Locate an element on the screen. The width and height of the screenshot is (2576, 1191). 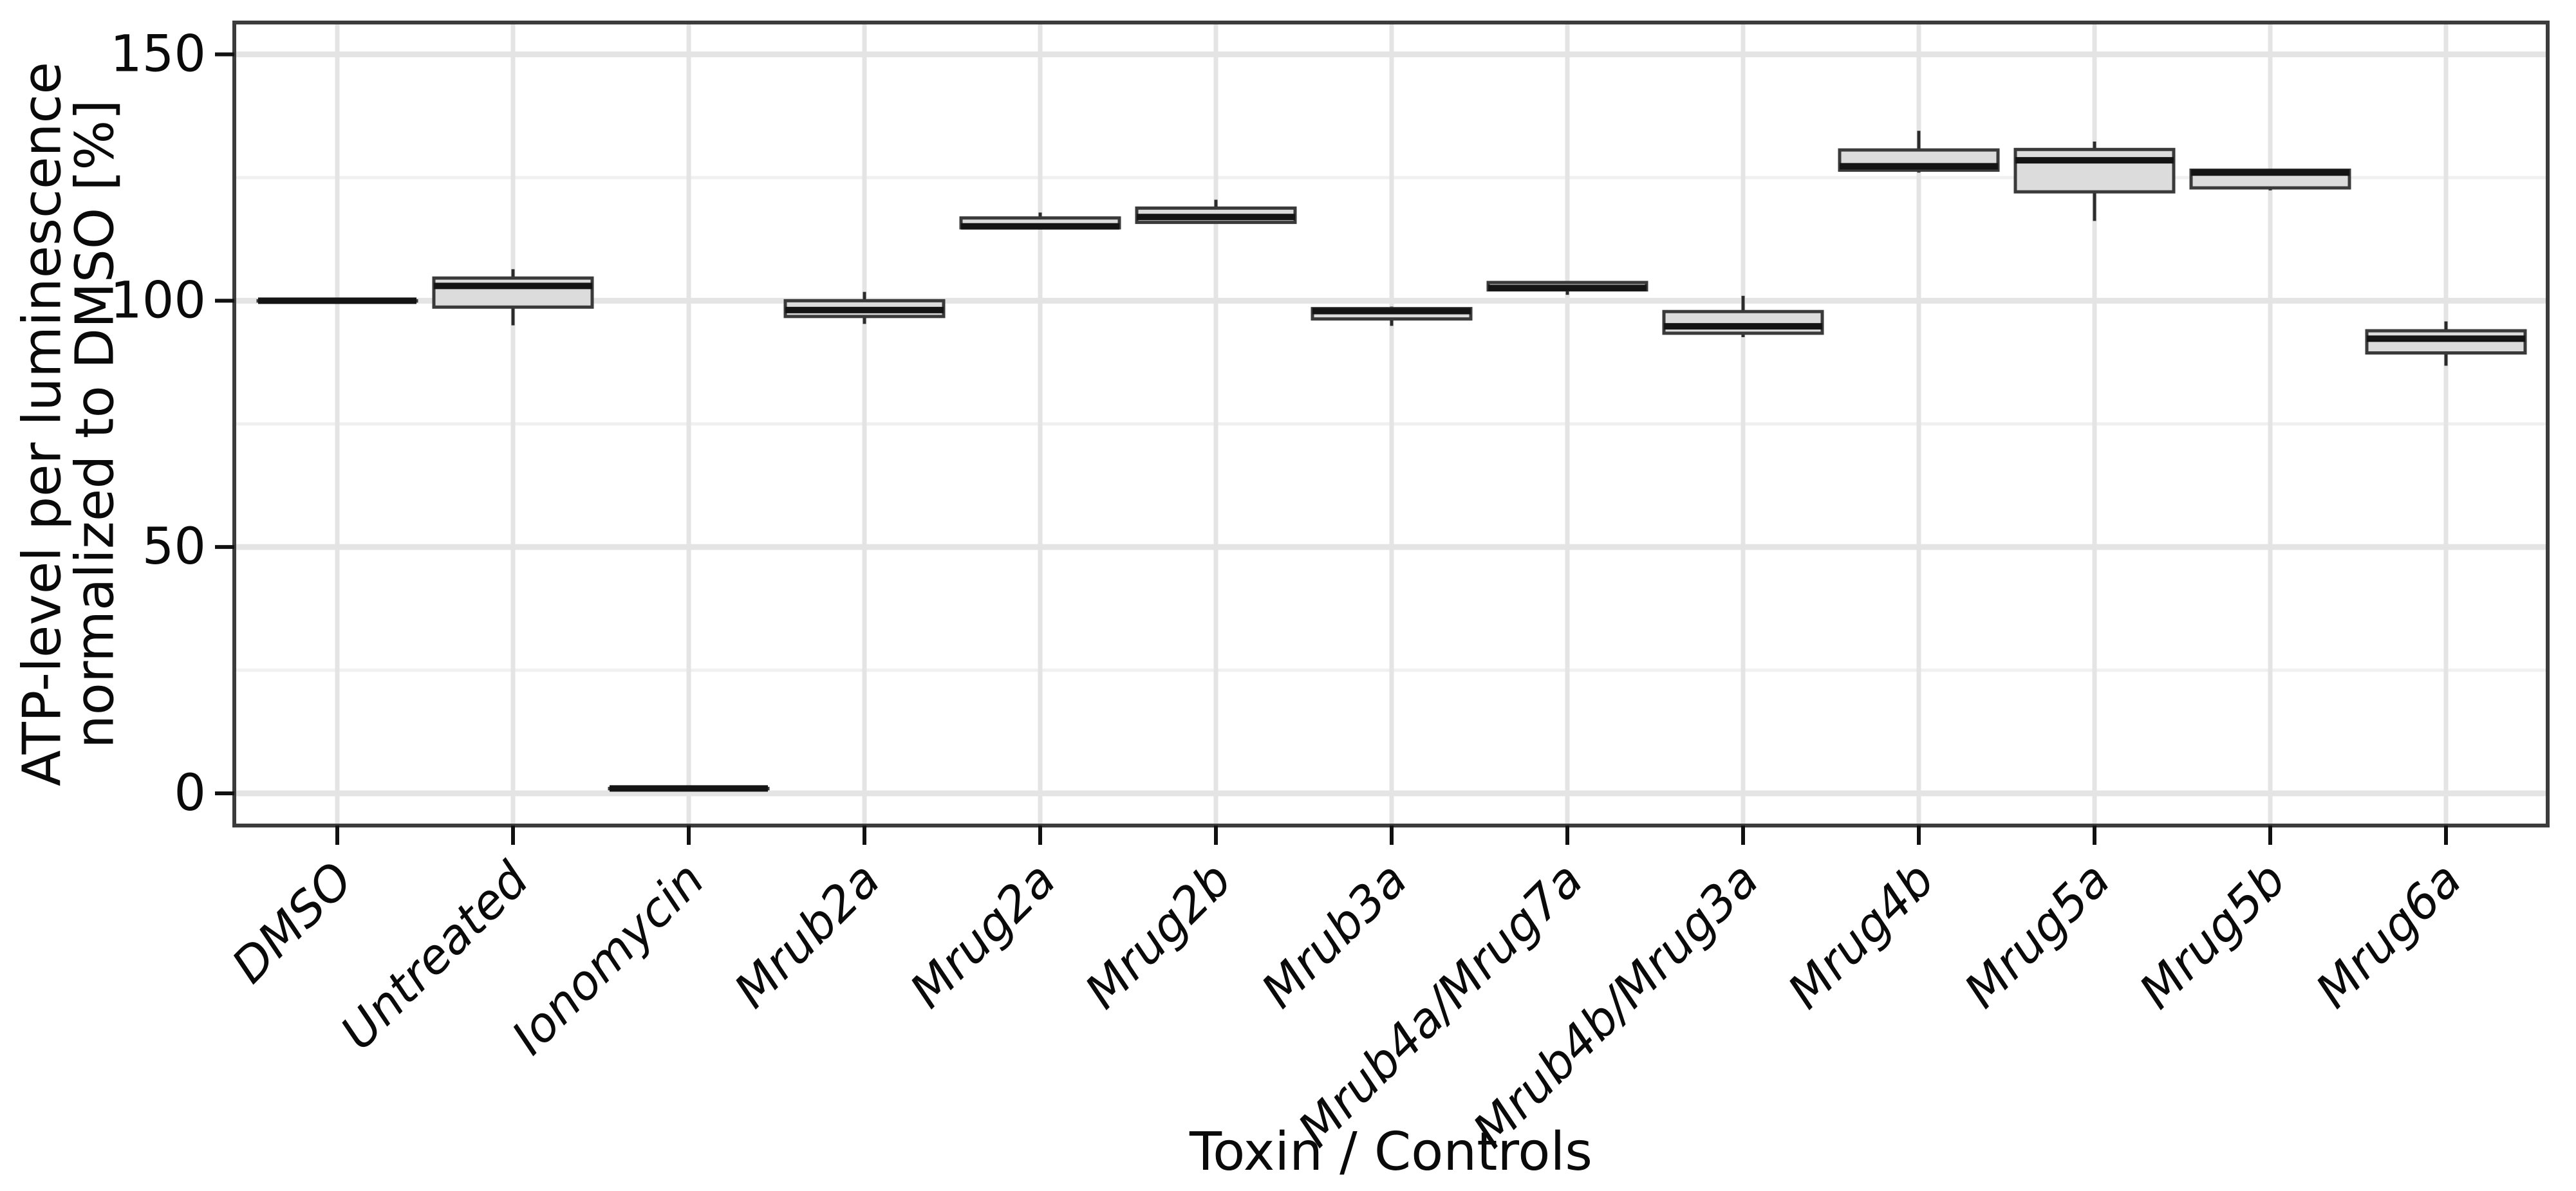
iqr-box-untreated is located at coordinates (513, 292).